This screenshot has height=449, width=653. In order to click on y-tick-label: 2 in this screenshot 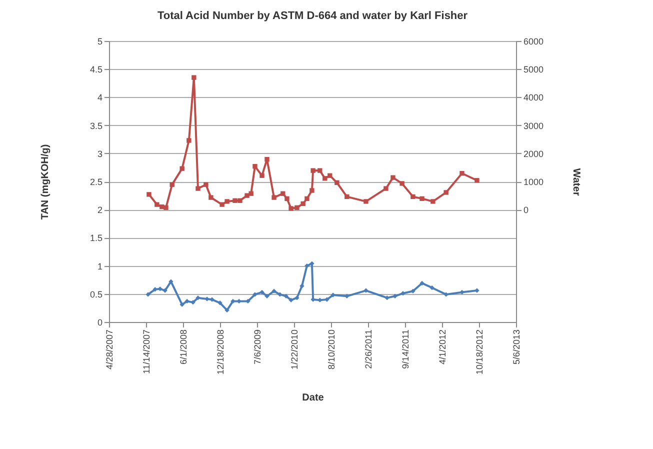, I will do `click(99, 210)`.